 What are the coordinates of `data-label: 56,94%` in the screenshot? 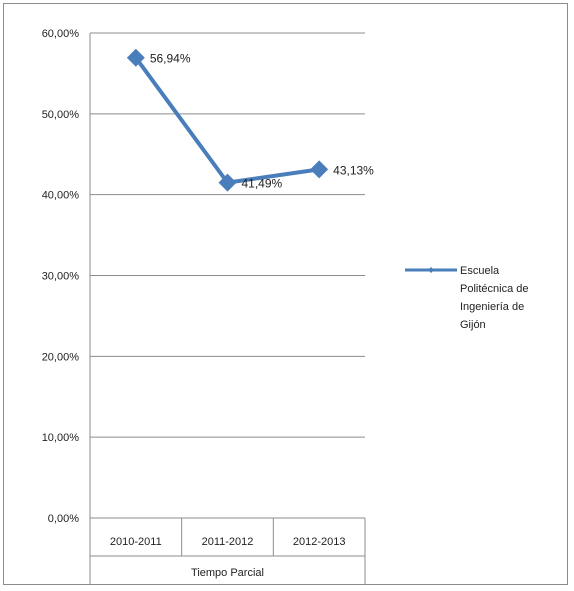 It's located at (170, 59).